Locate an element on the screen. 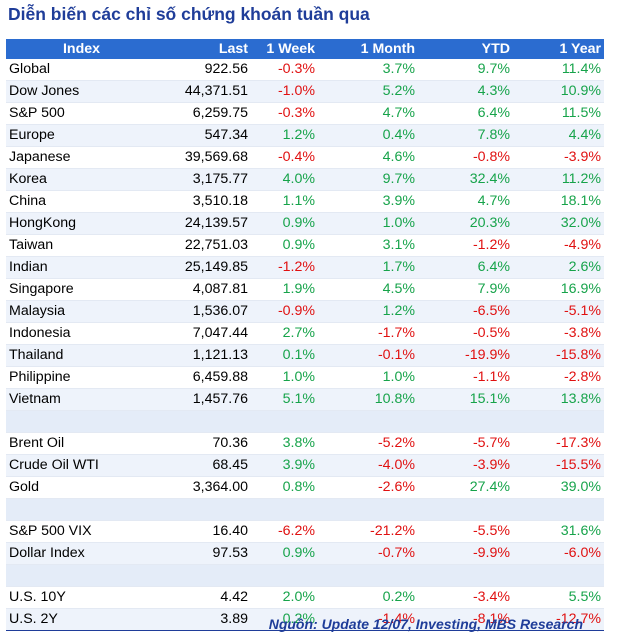 Image resolution: width=627 pixels, height=636 pixels. header-last: Last is located at coordinates (203, 49).